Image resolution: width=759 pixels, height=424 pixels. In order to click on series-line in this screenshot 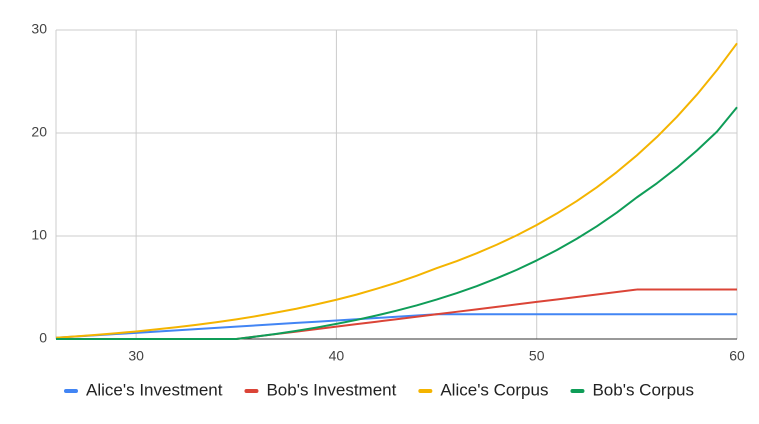, I will do `click(396, 326)`.